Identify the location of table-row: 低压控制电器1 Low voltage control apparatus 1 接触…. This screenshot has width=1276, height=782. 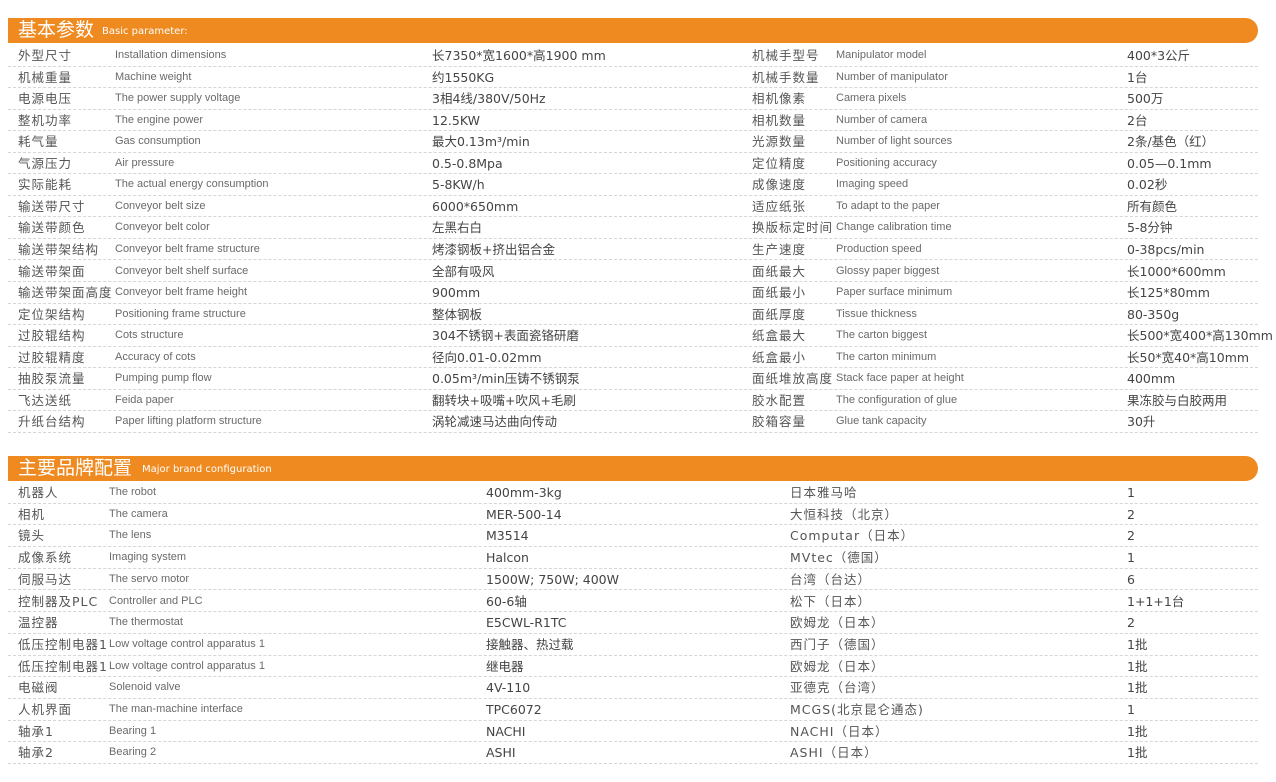
(633, 645).